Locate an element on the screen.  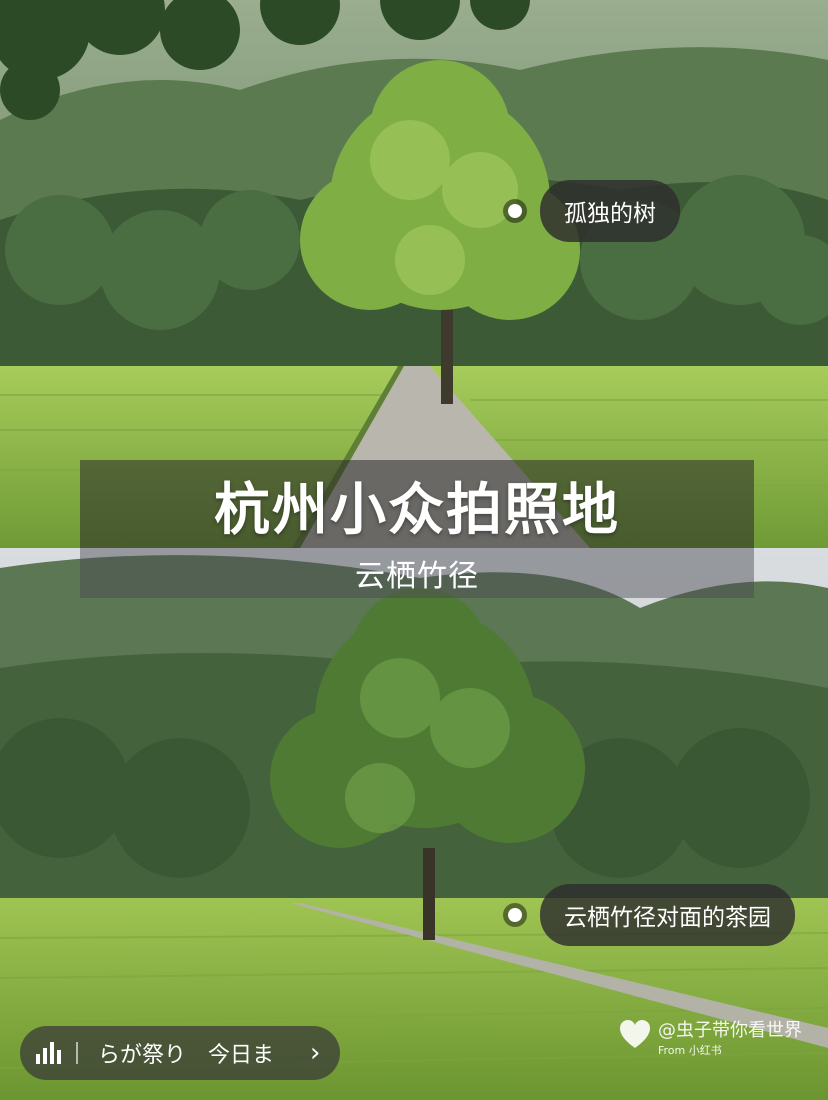
music-bar: らが祭り 今日ま › is located at coordinates (180, 1053).